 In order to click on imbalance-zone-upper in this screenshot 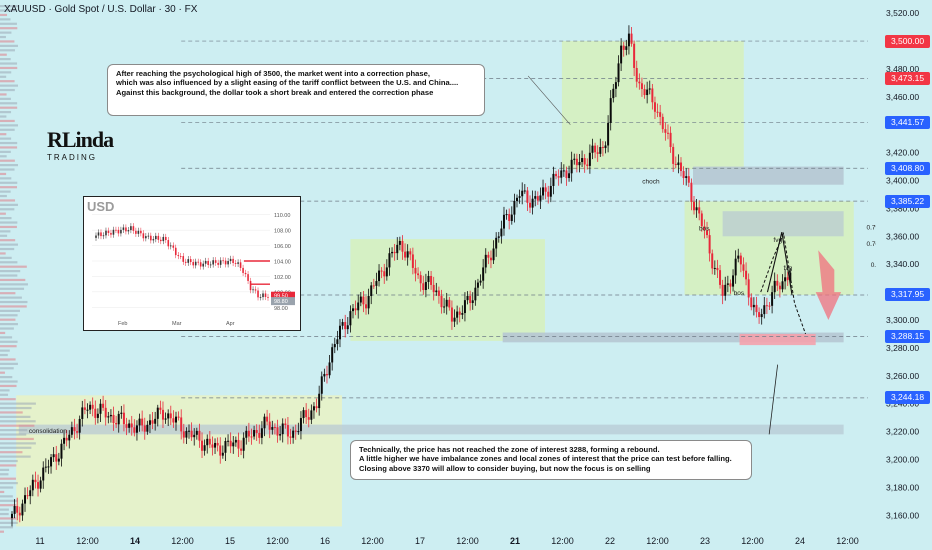, I will do `click(768, 175)`.